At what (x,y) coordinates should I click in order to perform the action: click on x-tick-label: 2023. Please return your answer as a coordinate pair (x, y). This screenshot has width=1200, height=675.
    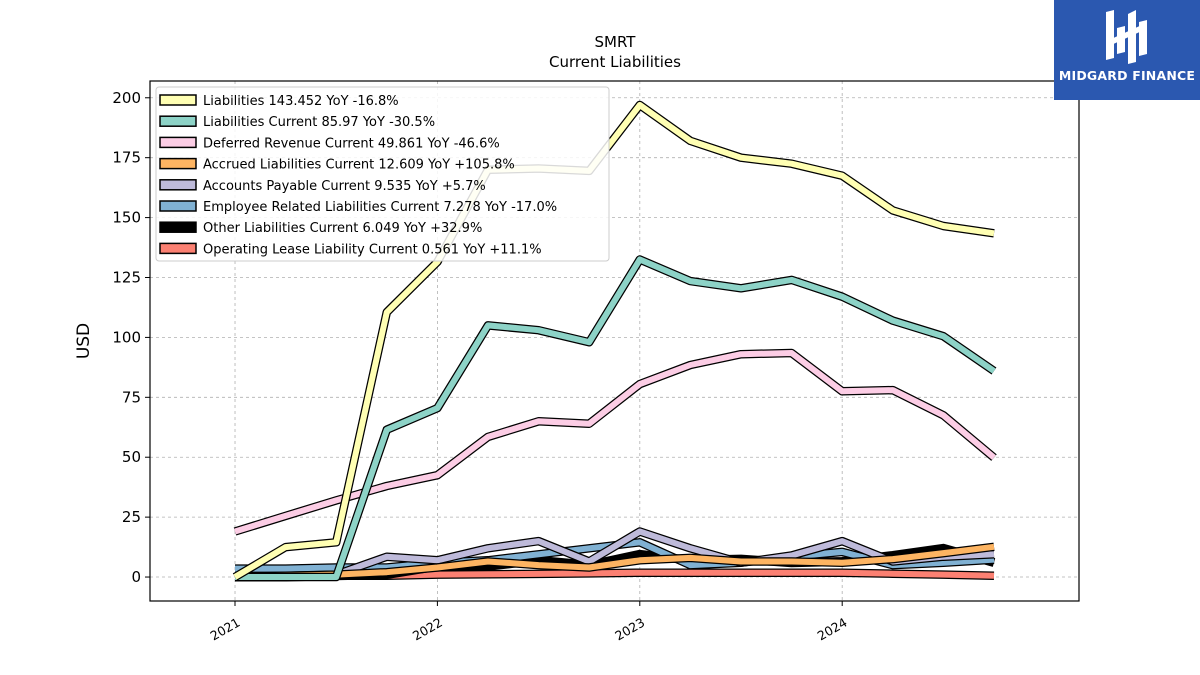
    Looking at the image, I should click on (629, 629).